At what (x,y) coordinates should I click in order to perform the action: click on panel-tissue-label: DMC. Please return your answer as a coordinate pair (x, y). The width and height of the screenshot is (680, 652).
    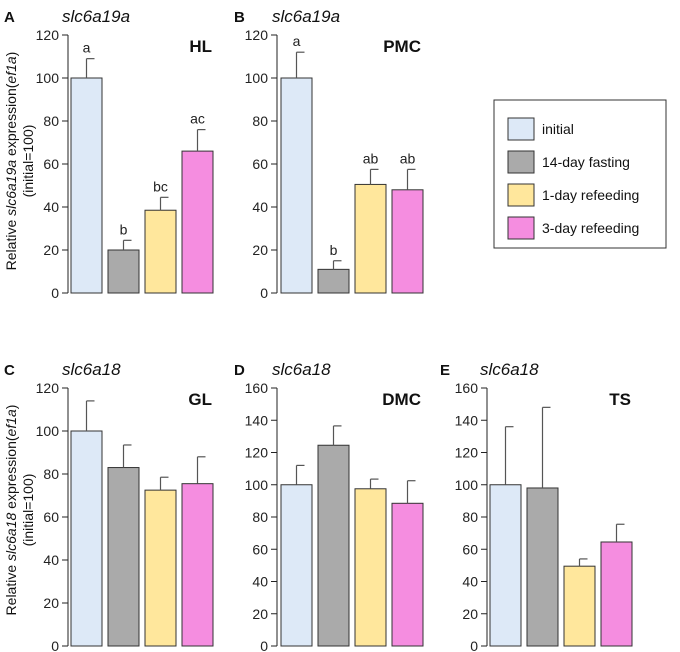
    Looking at the image, I should click on (401, 399).